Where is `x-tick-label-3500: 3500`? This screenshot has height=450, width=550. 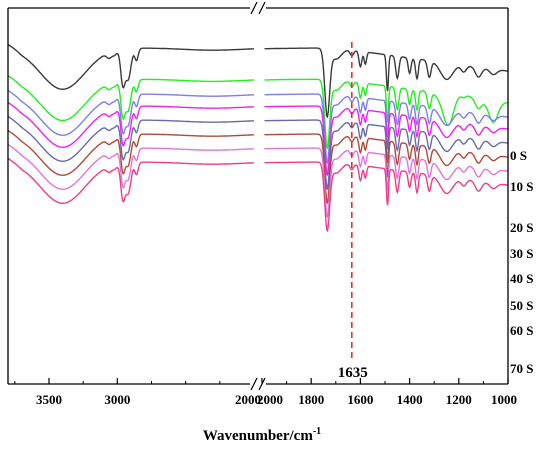 x-tick-label-3500: 3500 is located at coordinates (49, 399).